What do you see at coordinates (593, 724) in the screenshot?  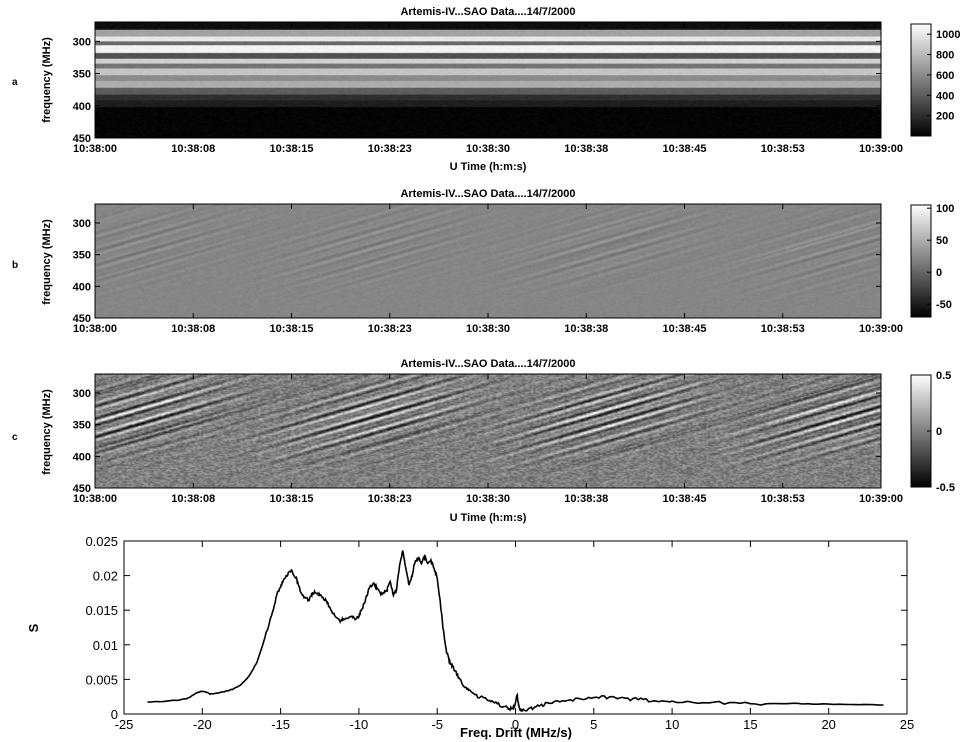 I see `x-tick-label: 5` at bounding box center [593, 724].